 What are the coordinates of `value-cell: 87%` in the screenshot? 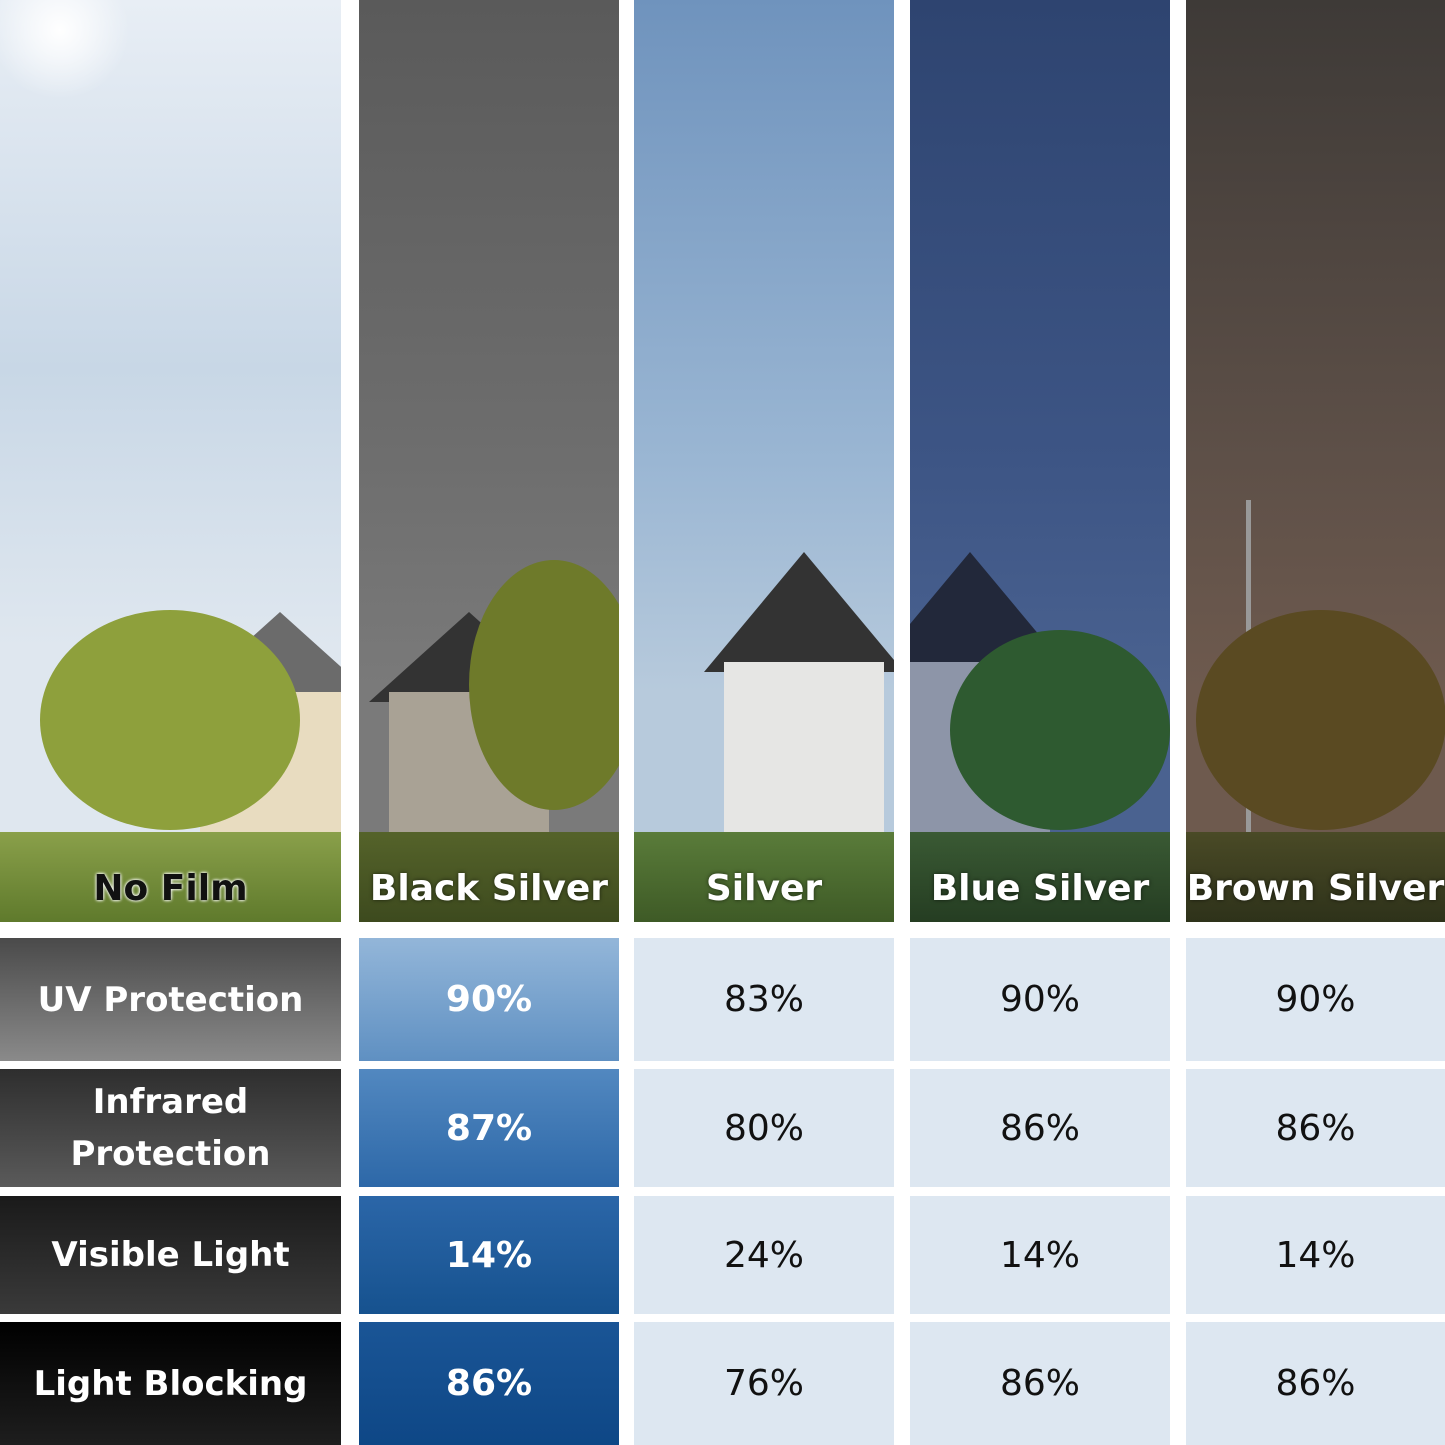 It's located at (489, 1128).